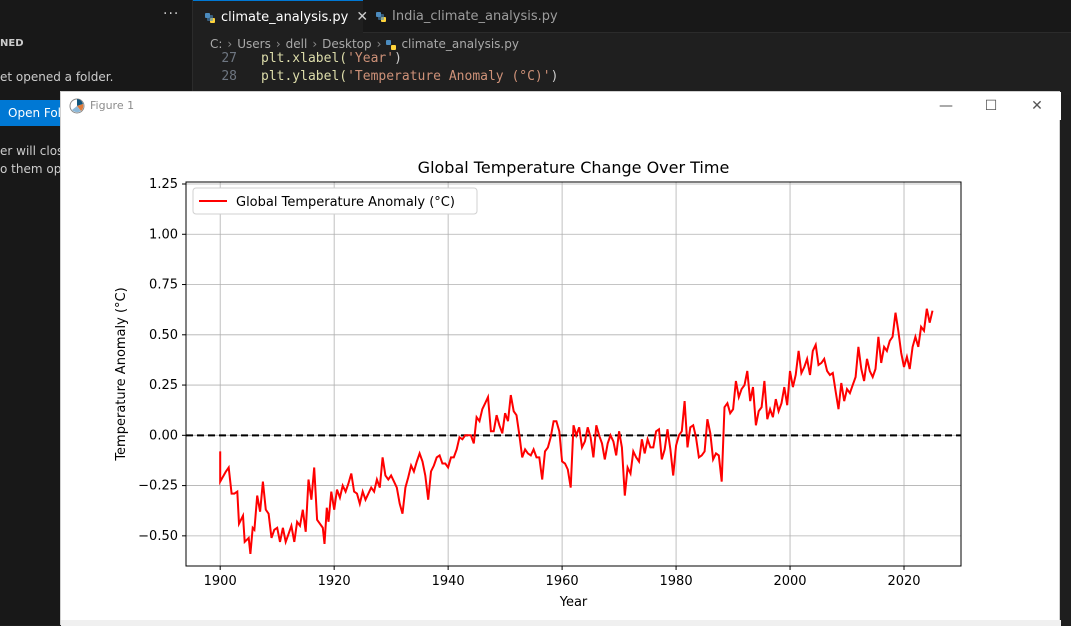  I want to click on legend: Global Temperature Anomaly (°C), so click(335, 201).